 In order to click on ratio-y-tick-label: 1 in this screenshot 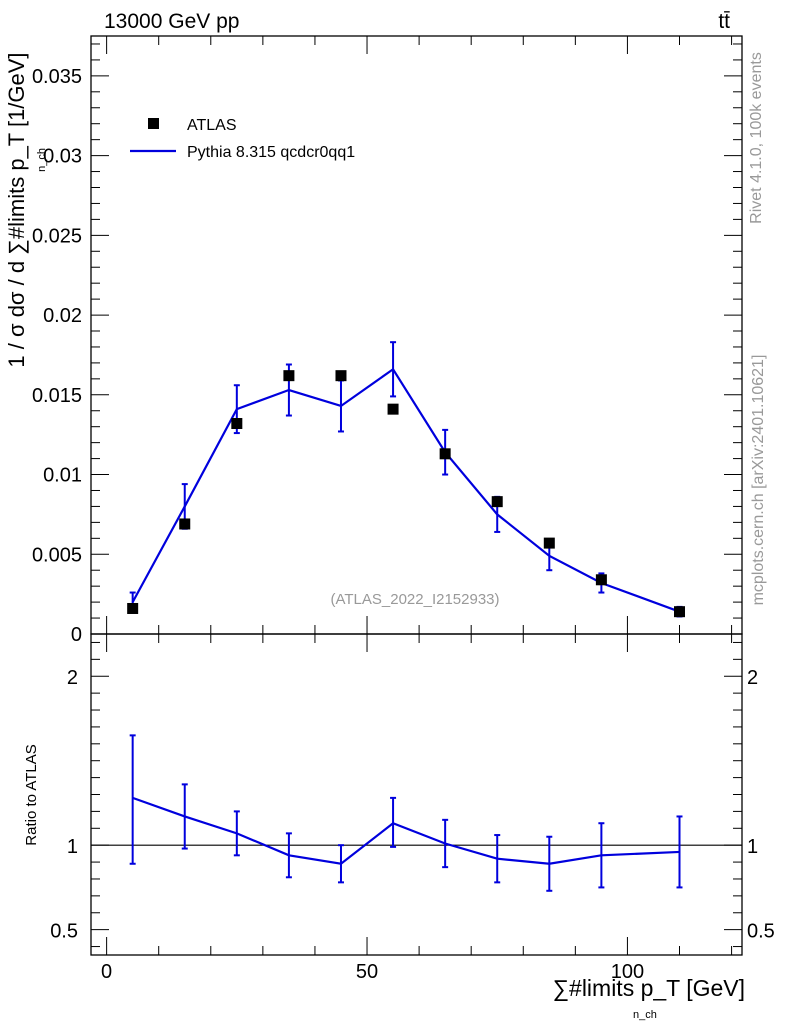, I will do `click(72, 847)`.